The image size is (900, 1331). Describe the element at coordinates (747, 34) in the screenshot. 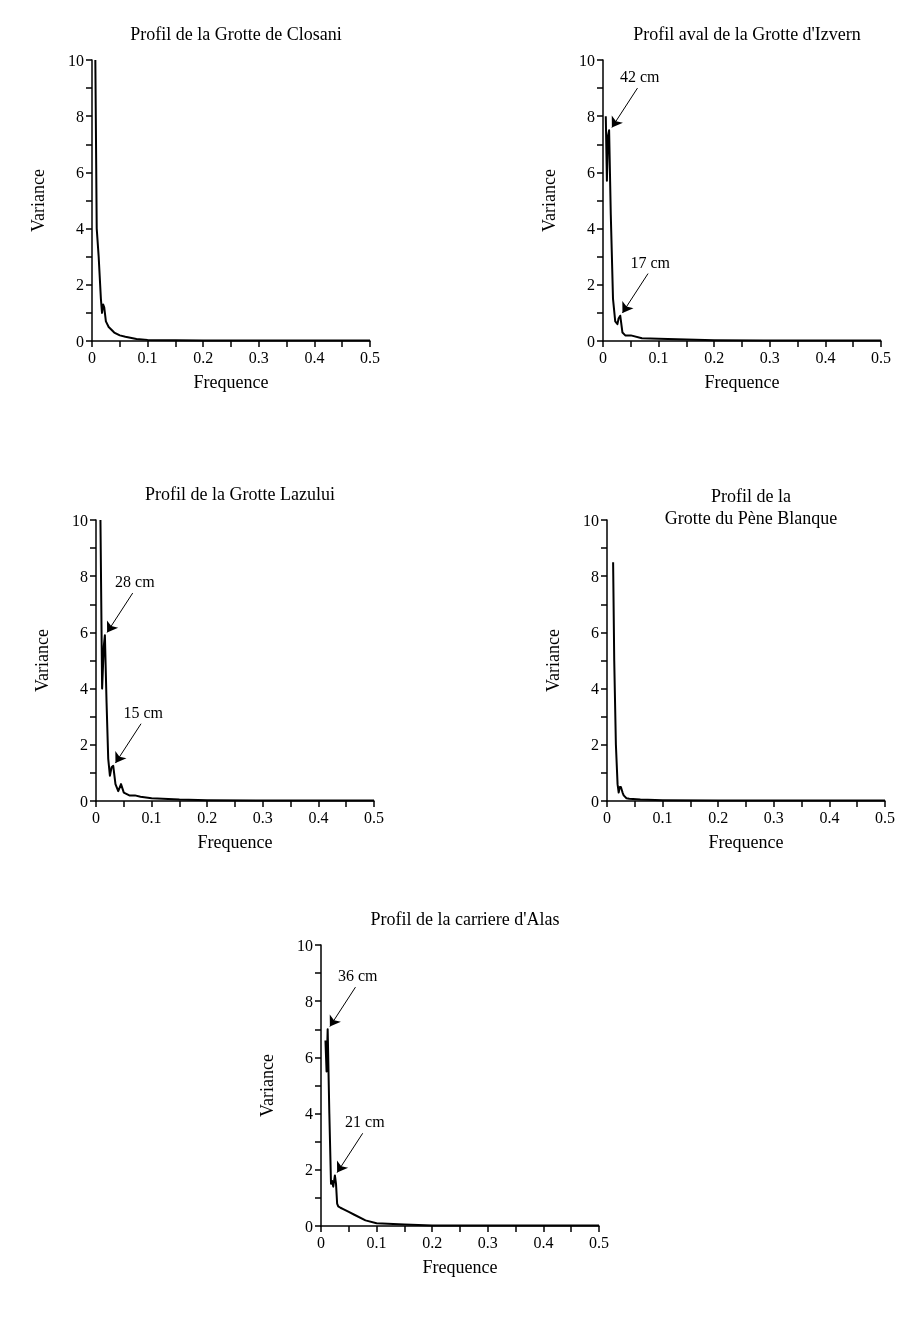

I see `chart-title: Profil aval de la Grotte d'Izvern` at that location.